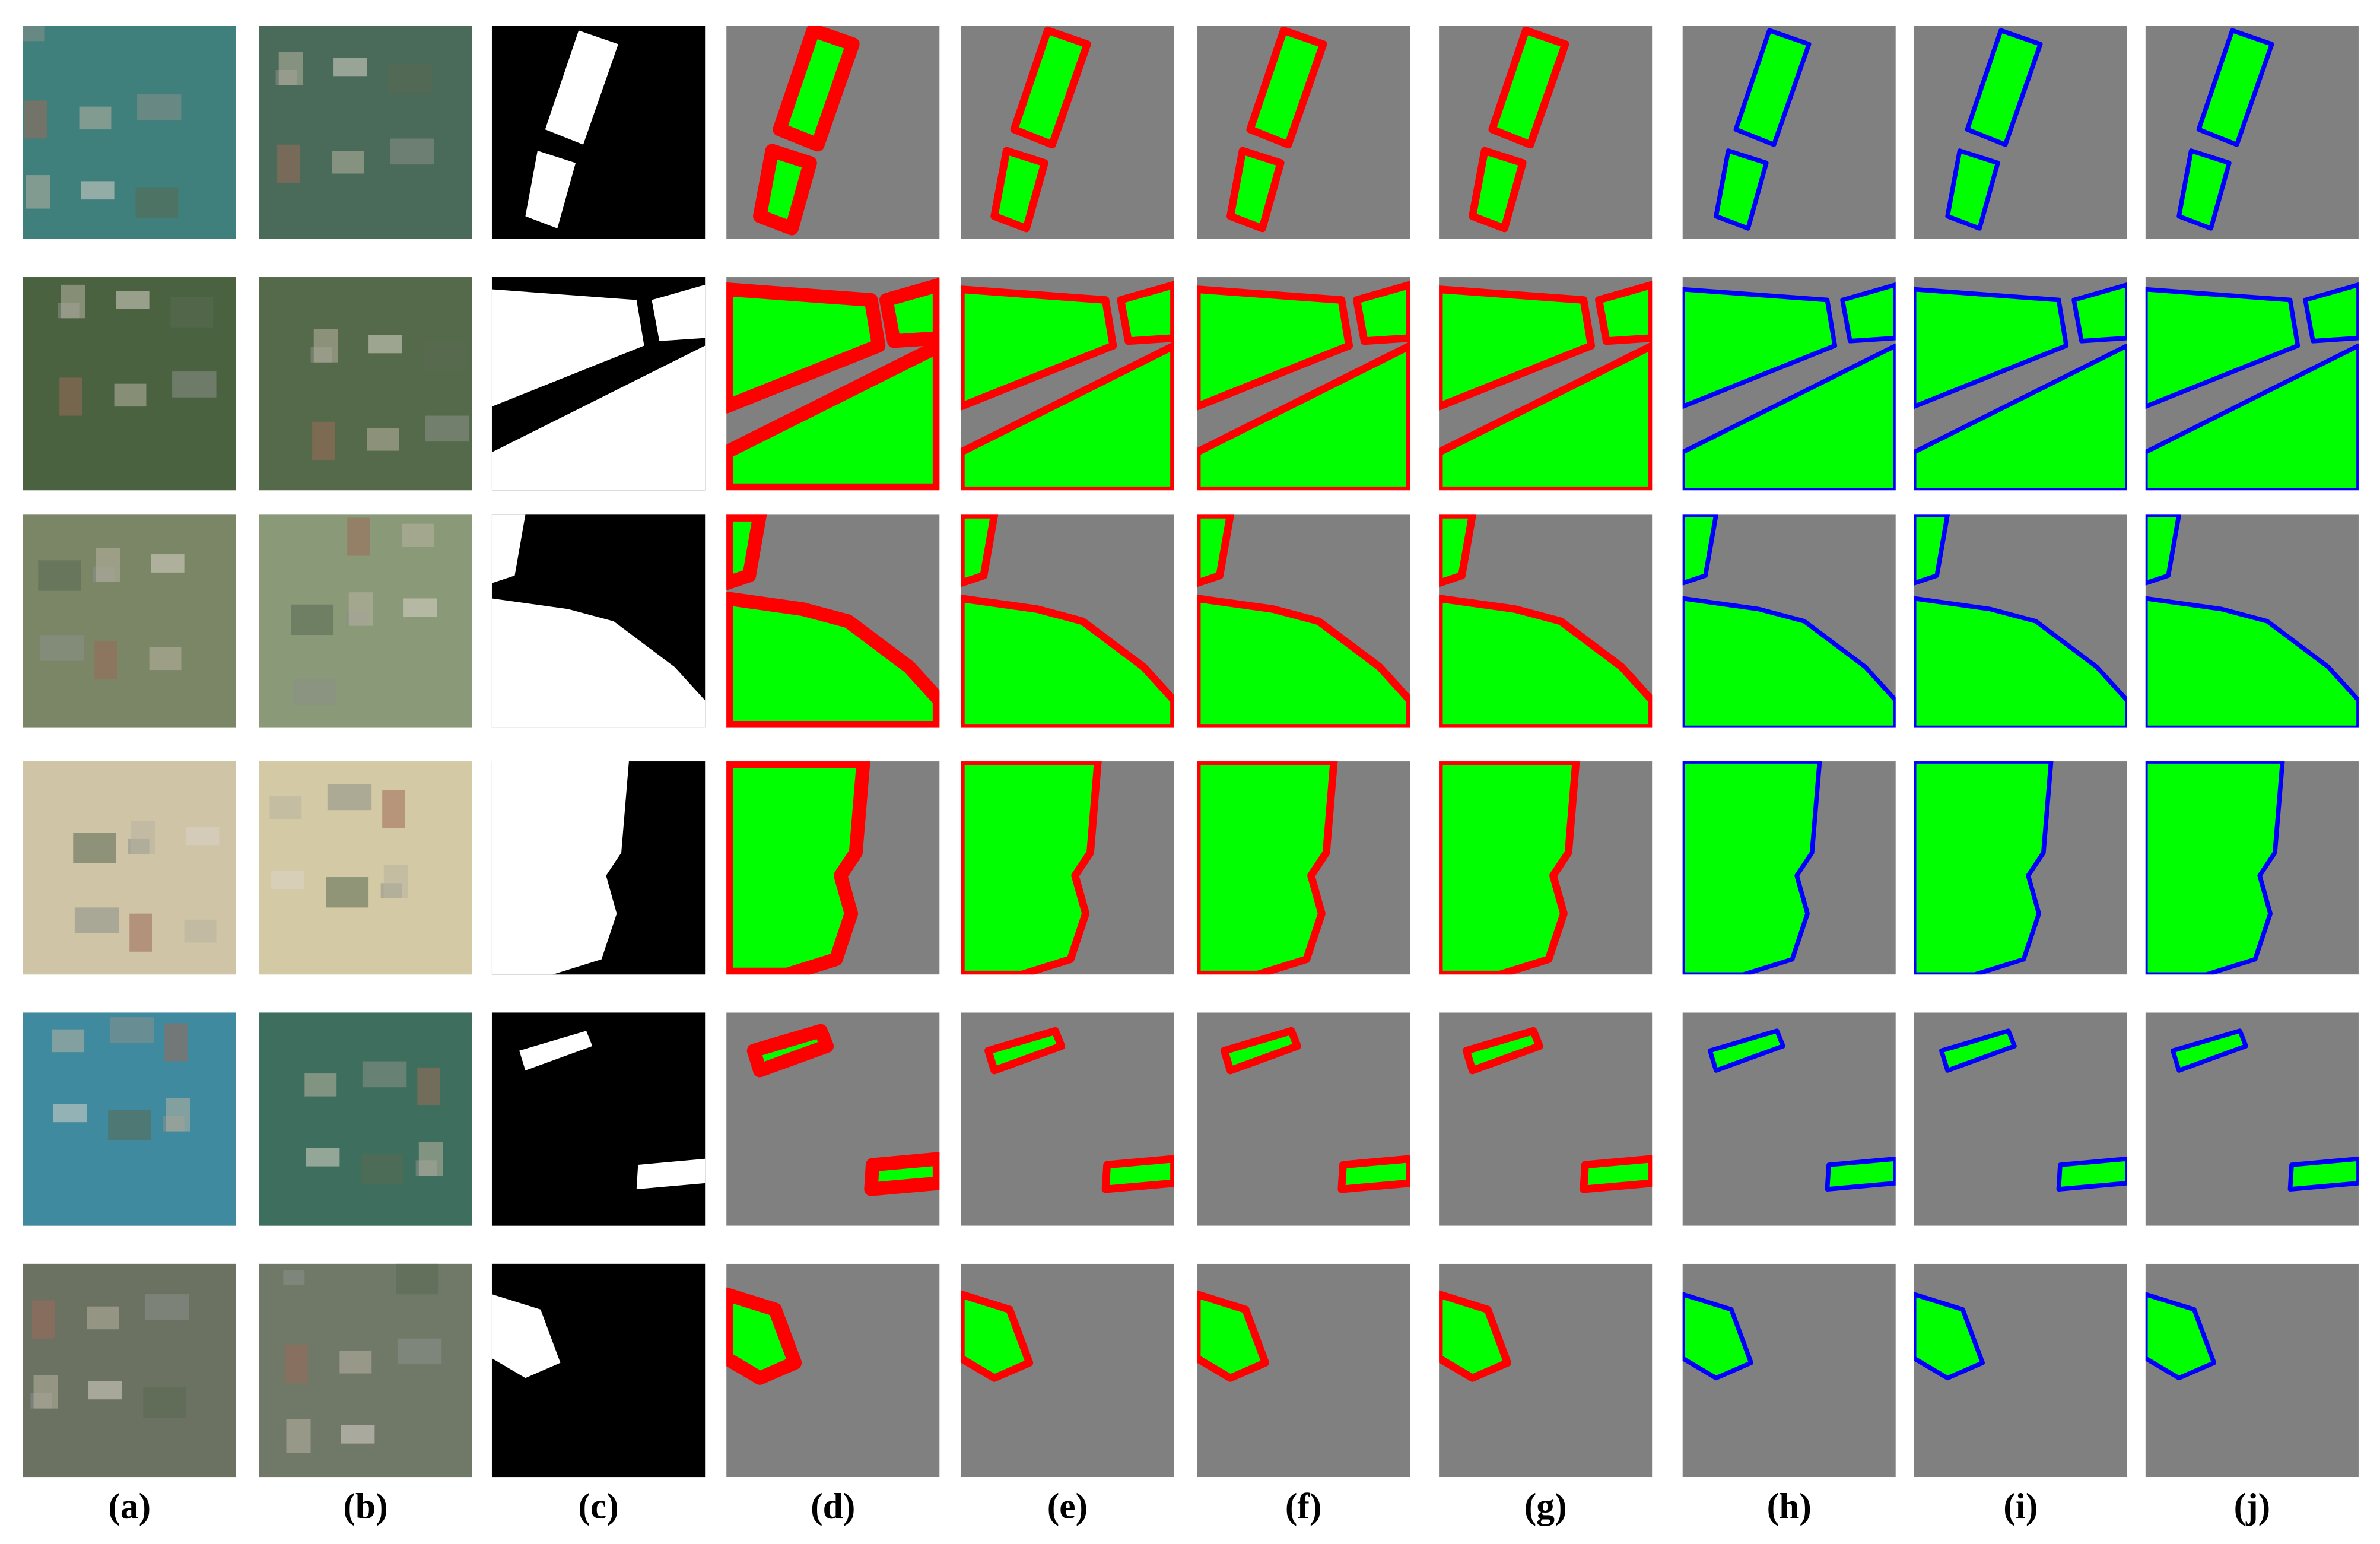  I want to click on mask-background, so click(598, 1119).